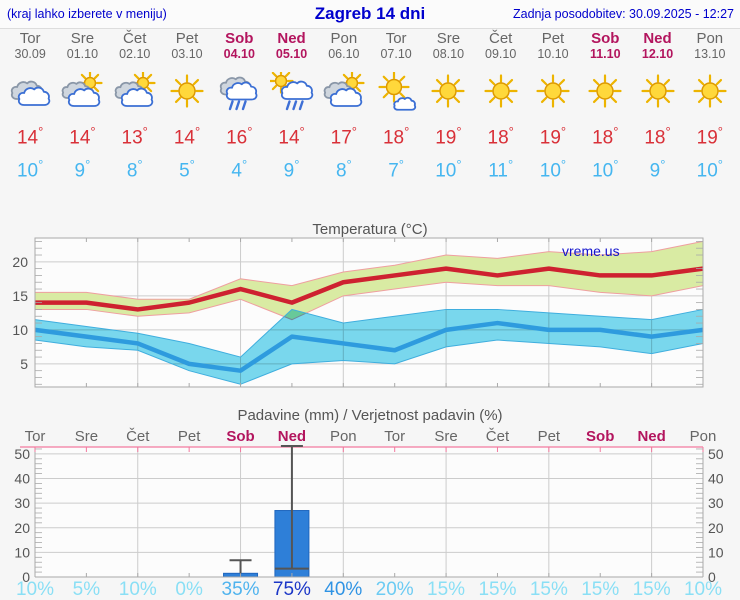  I want to click on y-axis-label-left: 30, so click(22, 503).